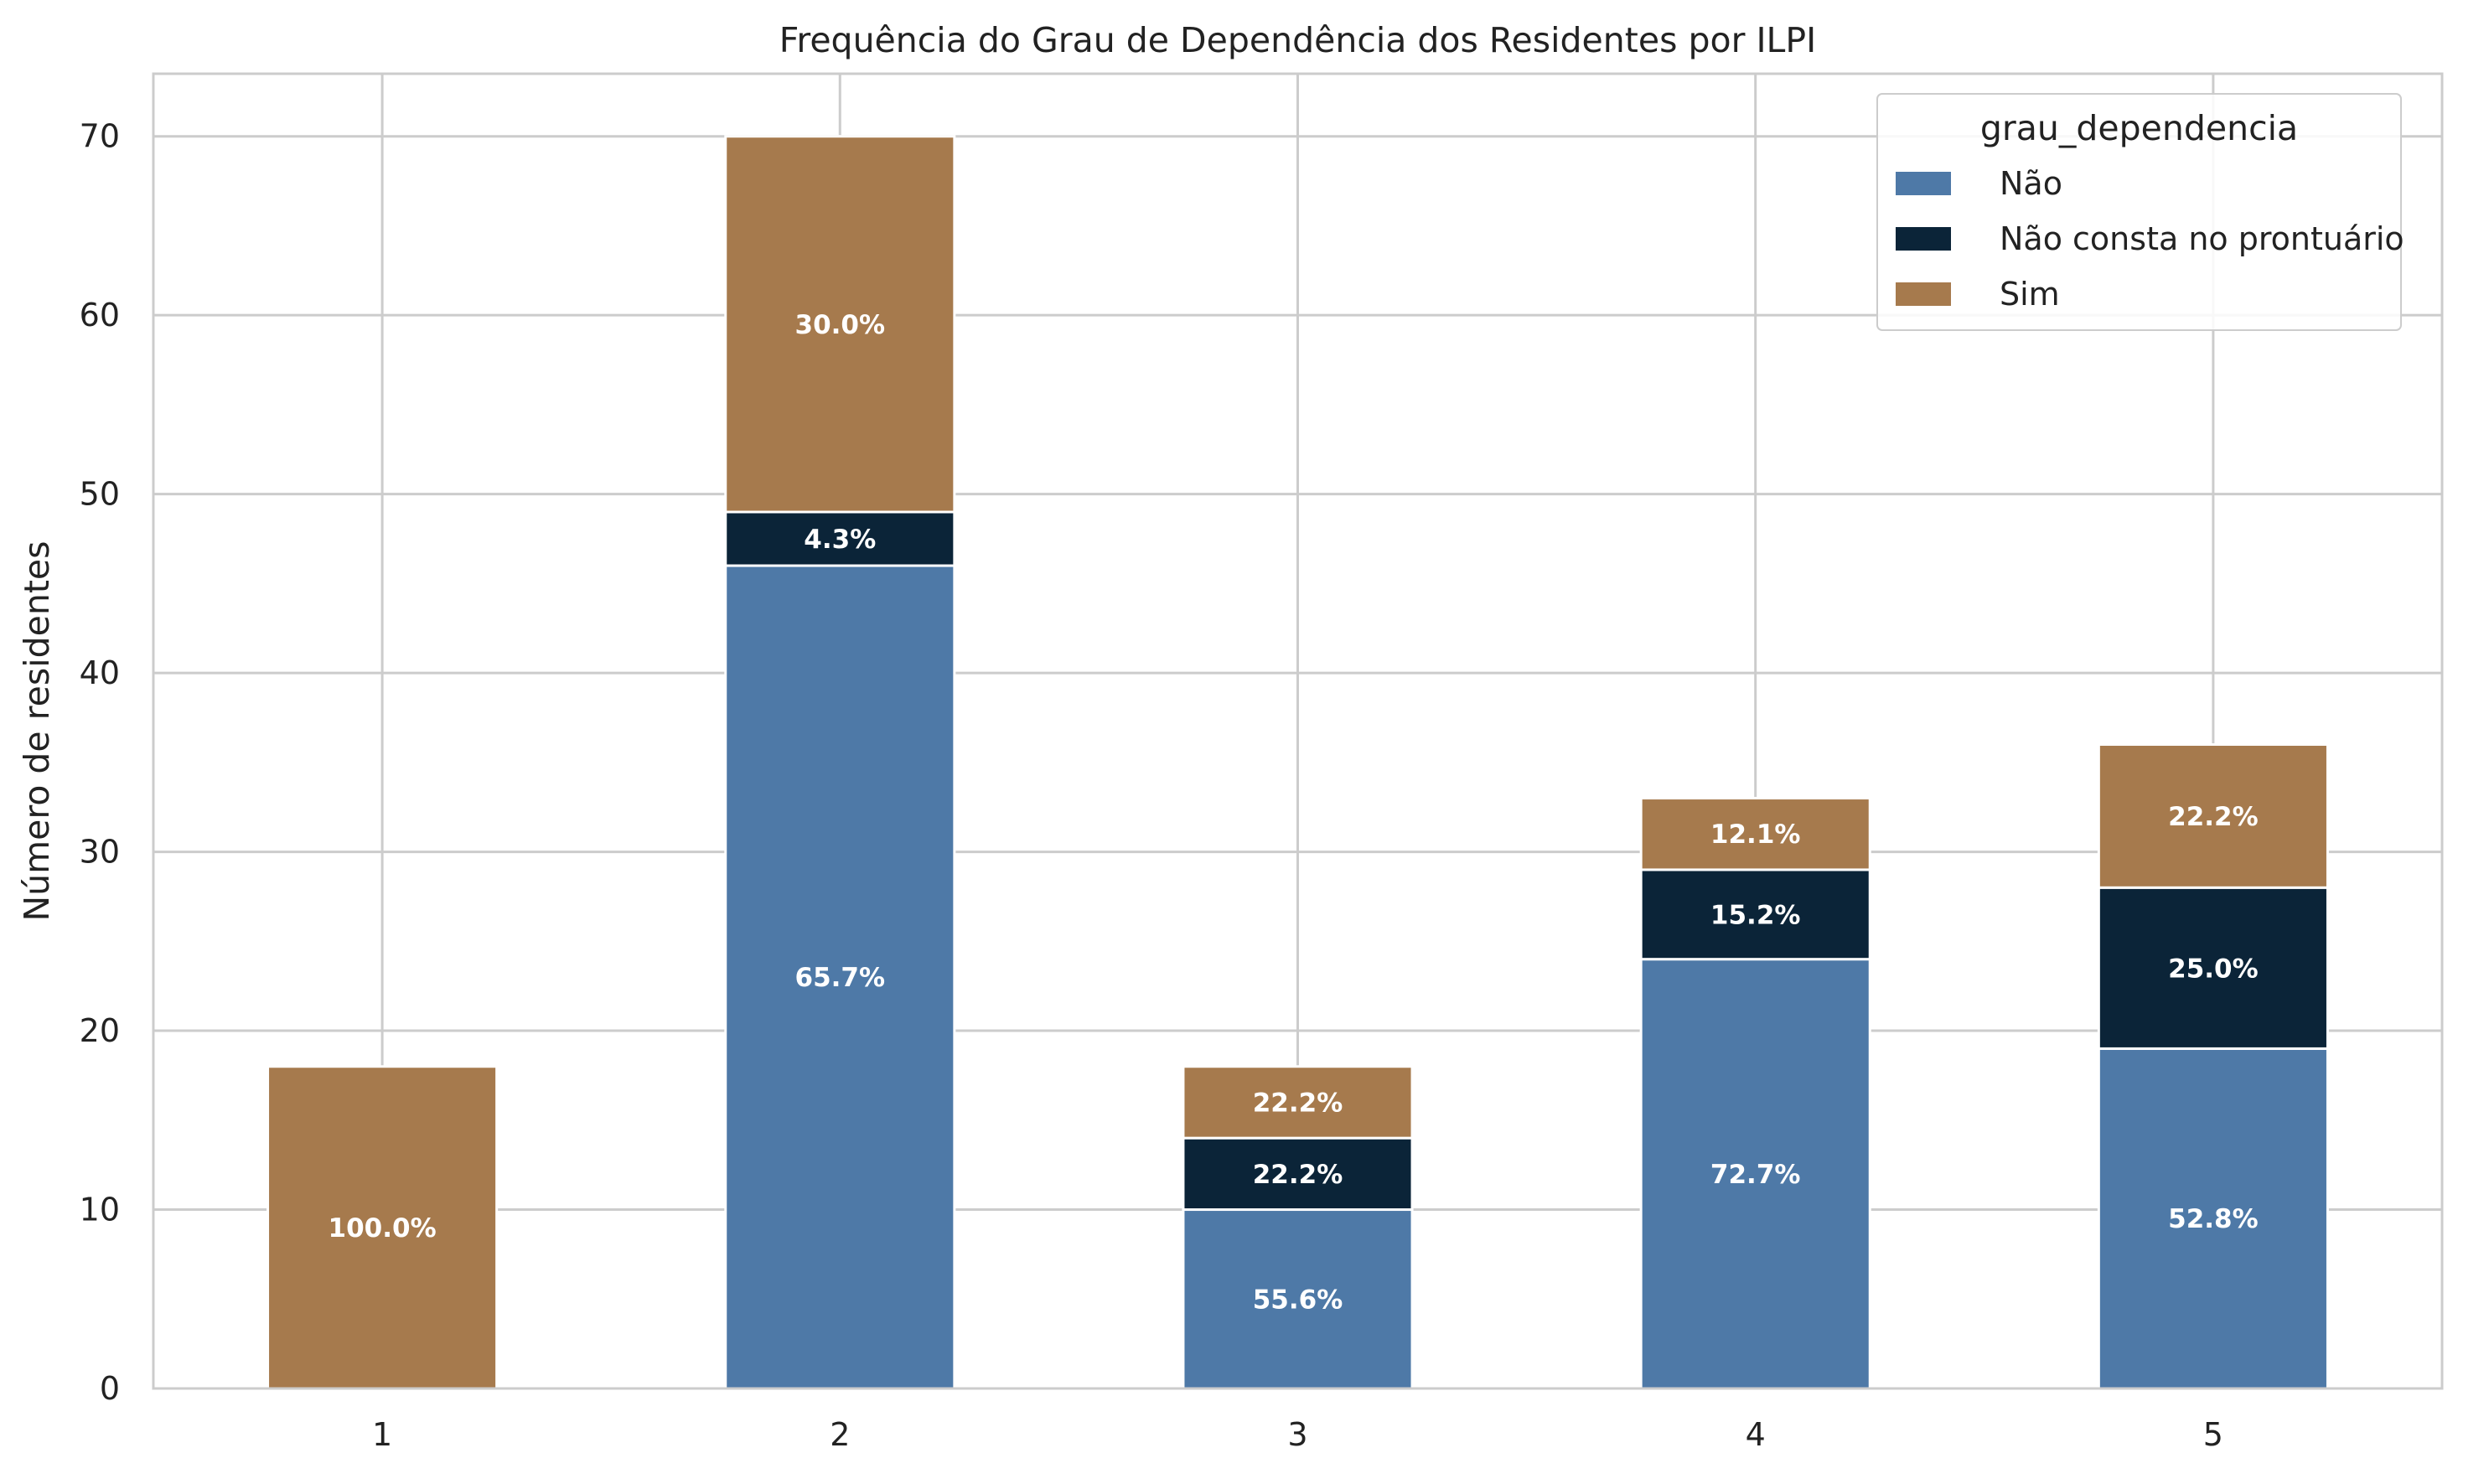  I want to click on y-tick-label: 30, so click(100, 852).